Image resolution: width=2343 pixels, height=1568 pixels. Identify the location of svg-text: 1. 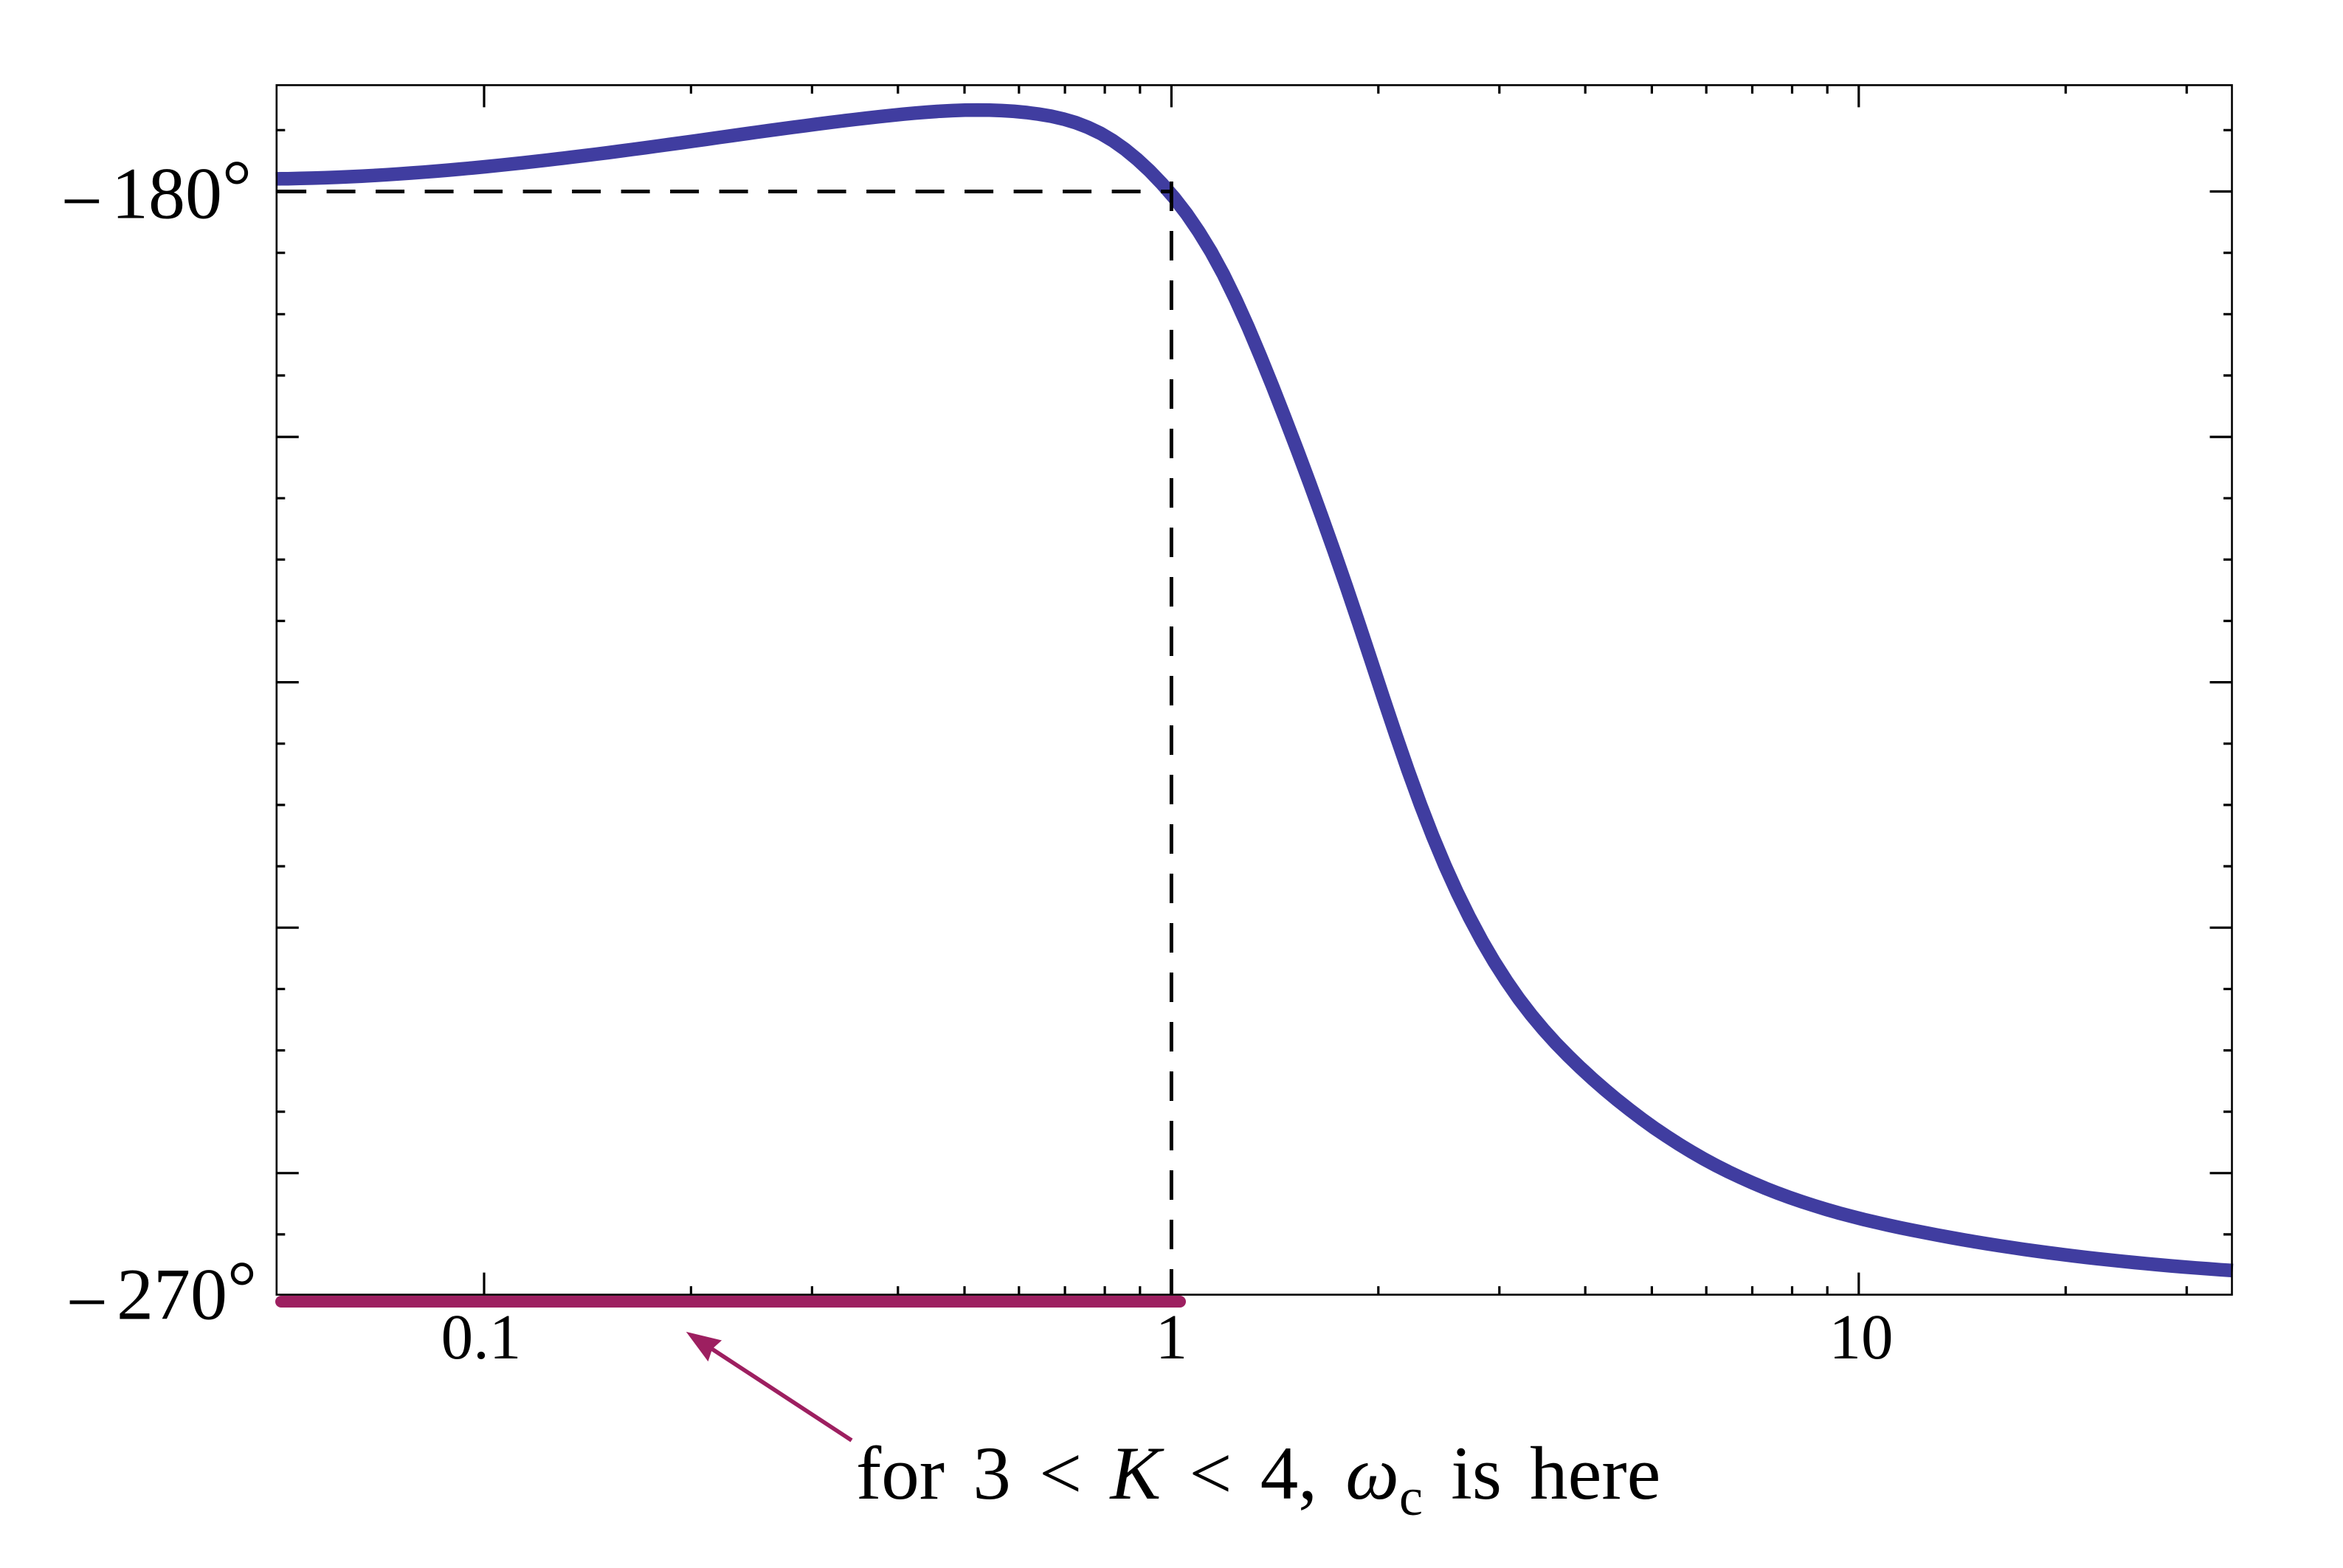
(1172, 1336).